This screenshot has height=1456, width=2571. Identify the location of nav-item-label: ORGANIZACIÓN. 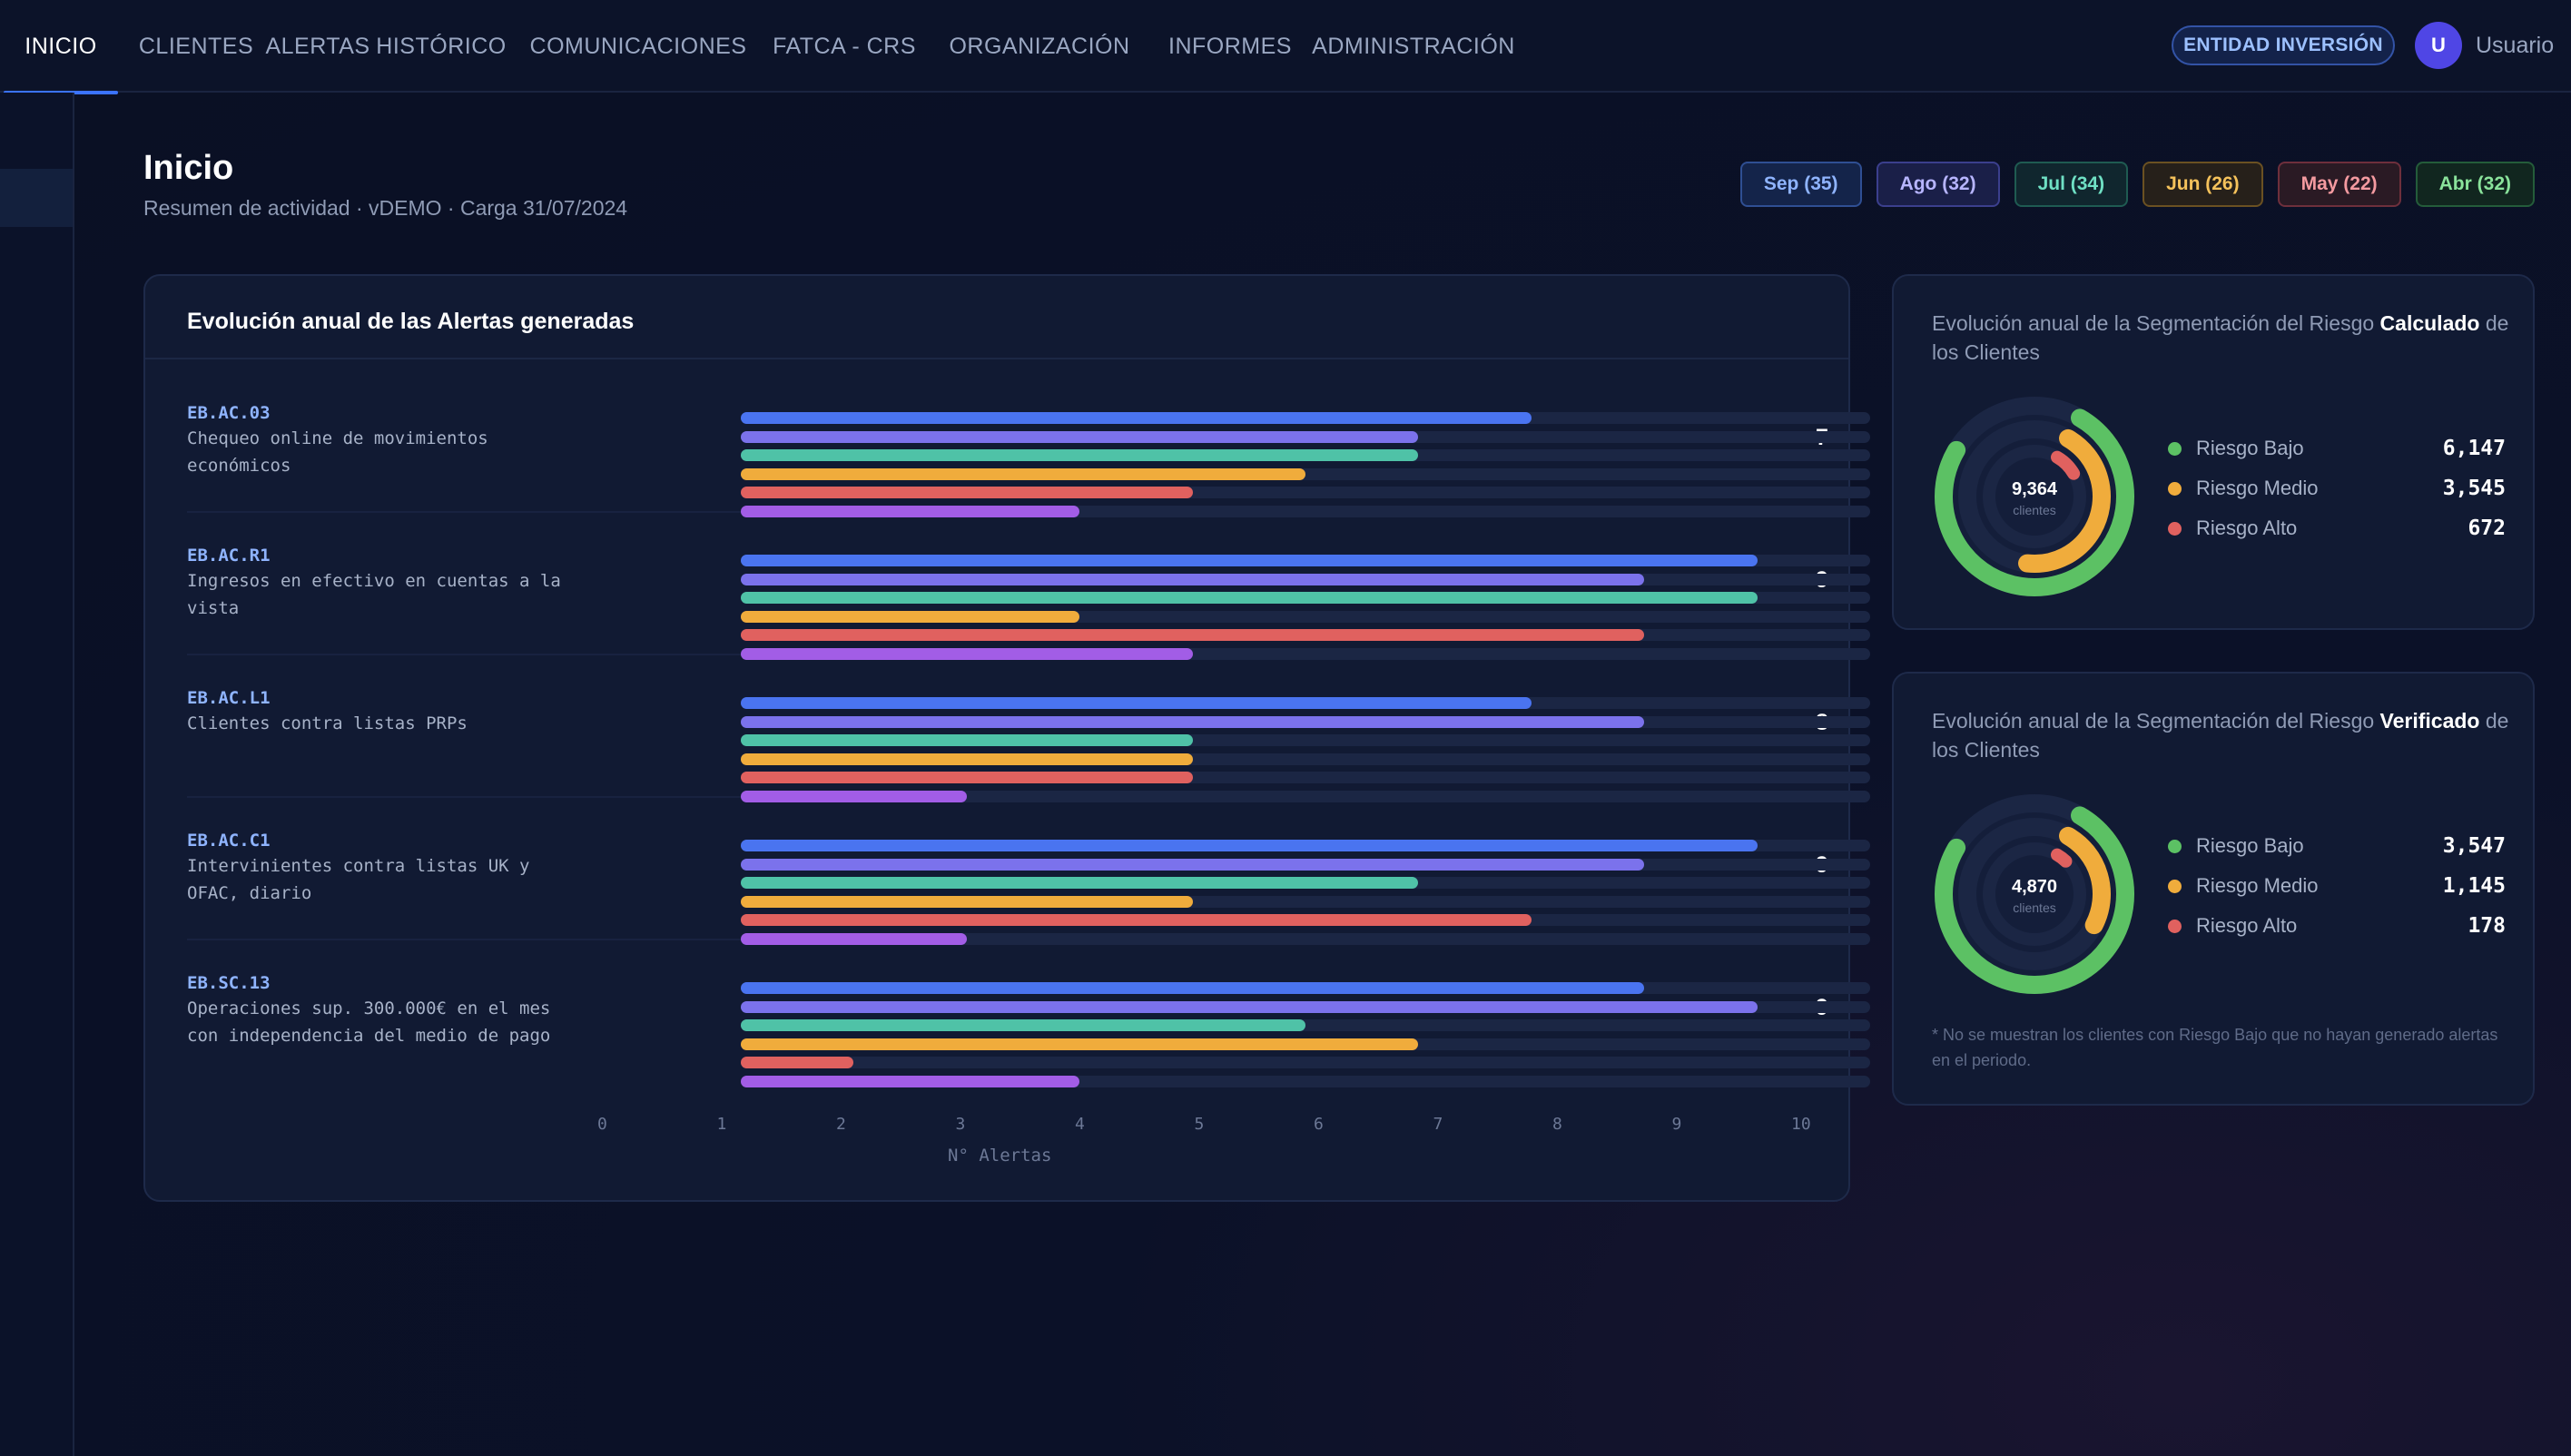
(1039, 46).